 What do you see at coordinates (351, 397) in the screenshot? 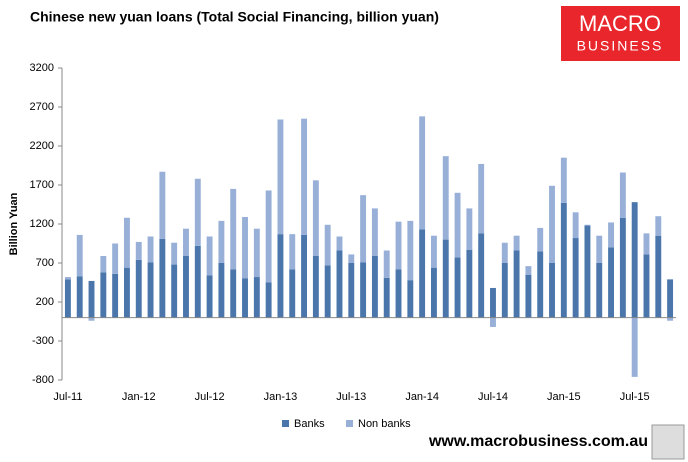
I see `x-tick-label: Jul-13` at bounding box center [351, 397].